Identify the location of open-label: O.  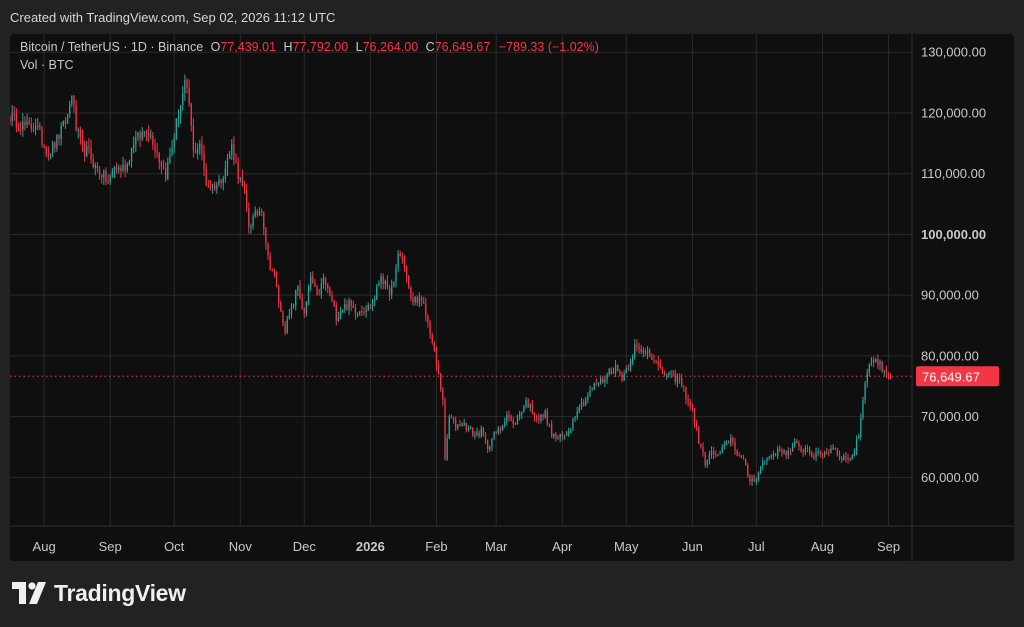
(215, 47).